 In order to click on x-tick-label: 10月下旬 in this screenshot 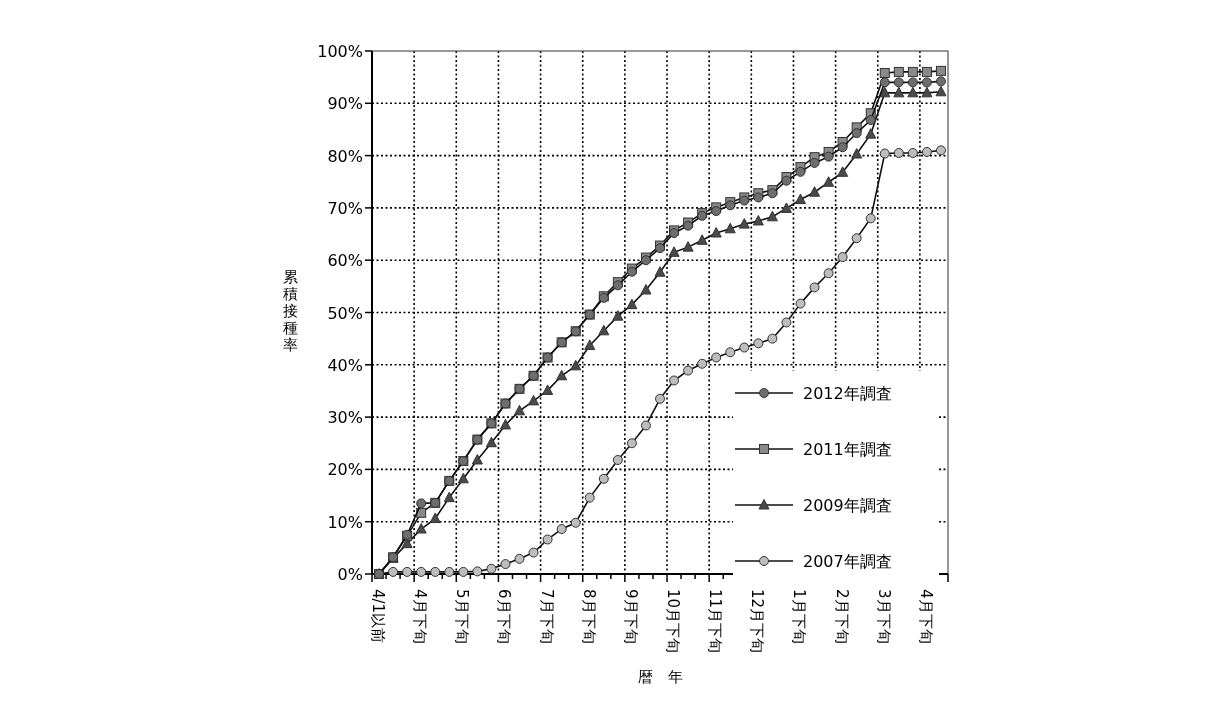, I will do `click(673, 621)`.